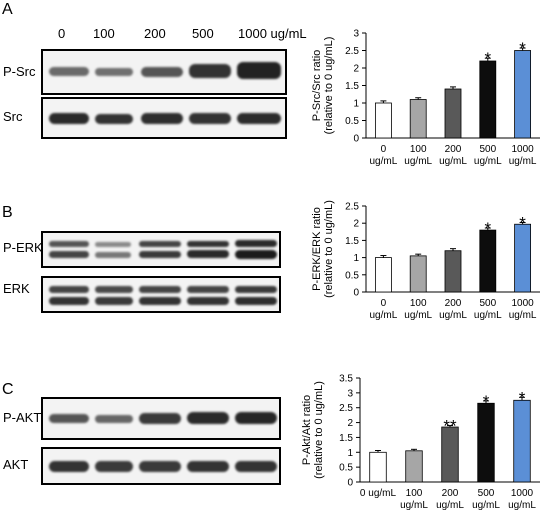  I want to click on blot-label-src: Src, so click(13, 116).